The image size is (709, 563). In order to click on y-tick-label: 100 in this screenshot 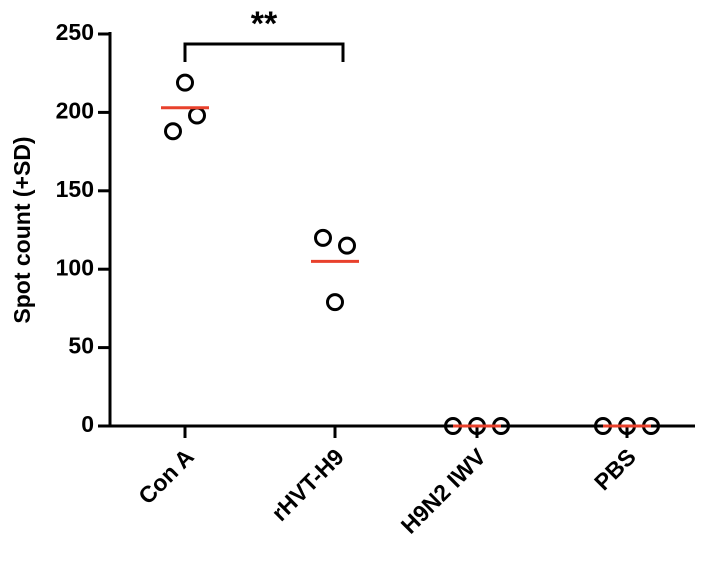, I will do `click(75, 267)`.